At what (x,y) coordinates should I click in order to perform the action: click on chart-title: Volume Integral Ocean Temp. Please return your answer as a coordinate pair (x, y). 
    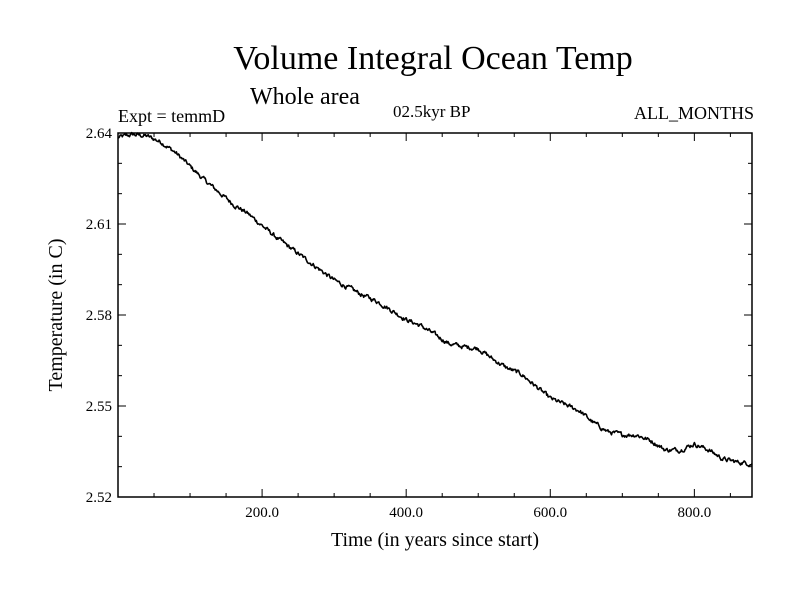
    Looking at the image, I should click on (433, 58).